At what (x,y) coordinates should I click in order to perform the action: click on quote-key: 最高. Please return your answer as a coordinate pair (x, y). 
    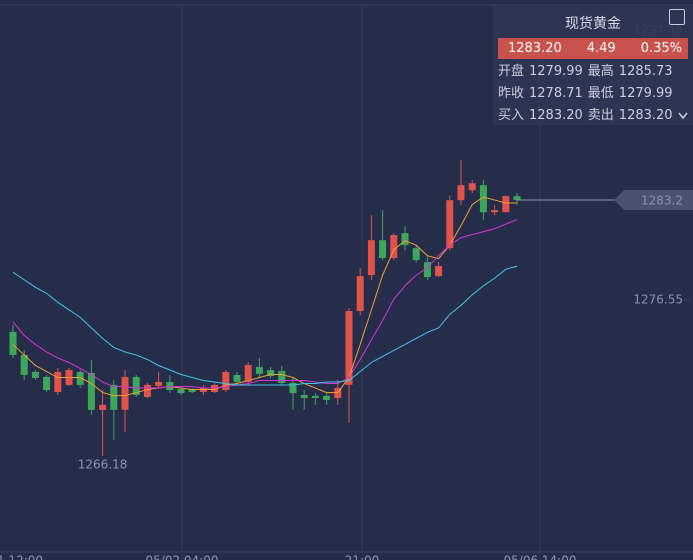
    Looking at the image, I should click on (600, 71).